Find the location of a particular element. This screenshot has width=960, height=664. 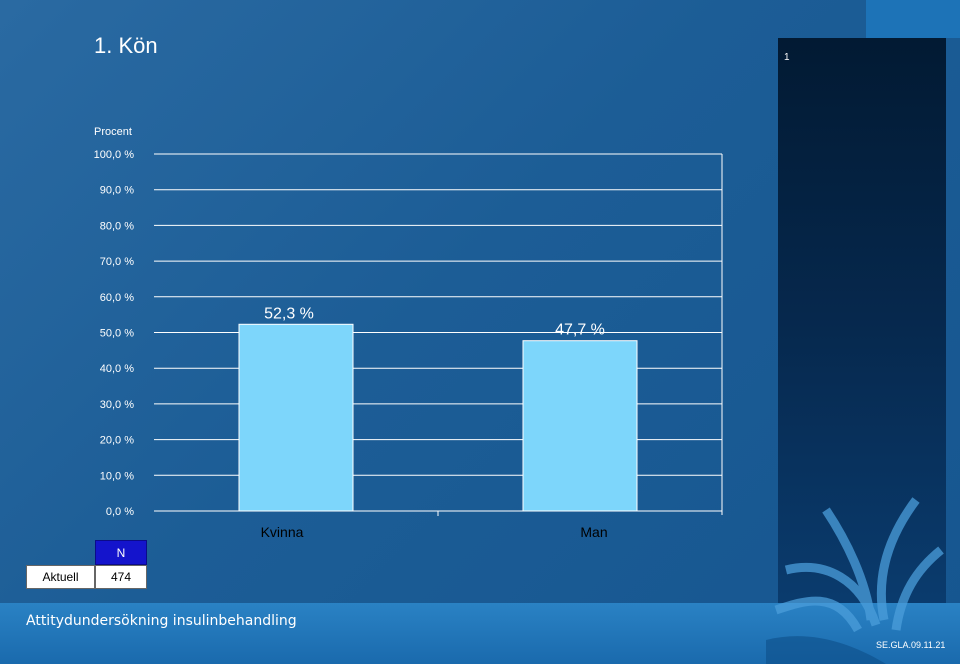

y-tick-label: 100,0 % is located at coordinates (114, 155).